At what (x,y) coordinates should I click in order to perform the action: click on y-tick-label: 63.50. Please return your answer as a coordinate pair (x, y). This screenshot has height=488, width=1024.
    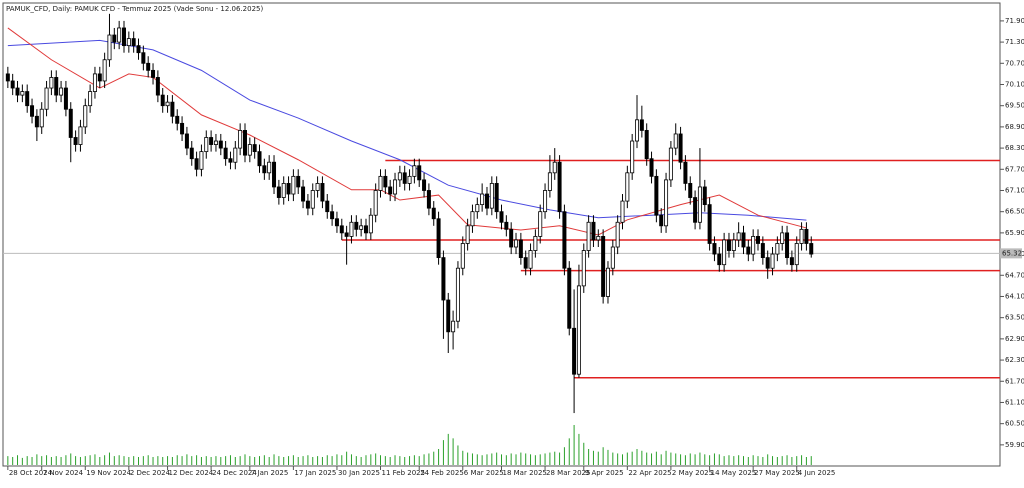
    Looking at the image, I should click on (1014, 318).